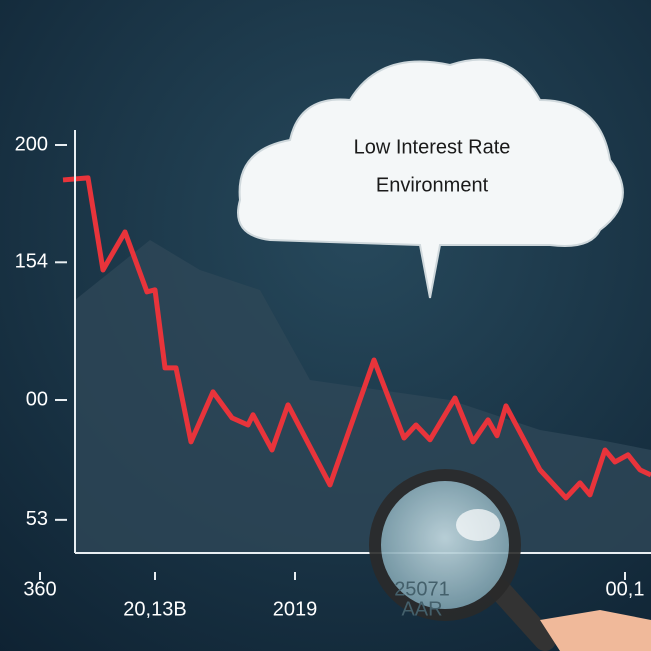 The width and height of the screenshot is (651, 651). What do you see at coordinates (510, 560) in the screenshot?
I see `magnifier: 25071 AAR` at bounding box center [510, 560].